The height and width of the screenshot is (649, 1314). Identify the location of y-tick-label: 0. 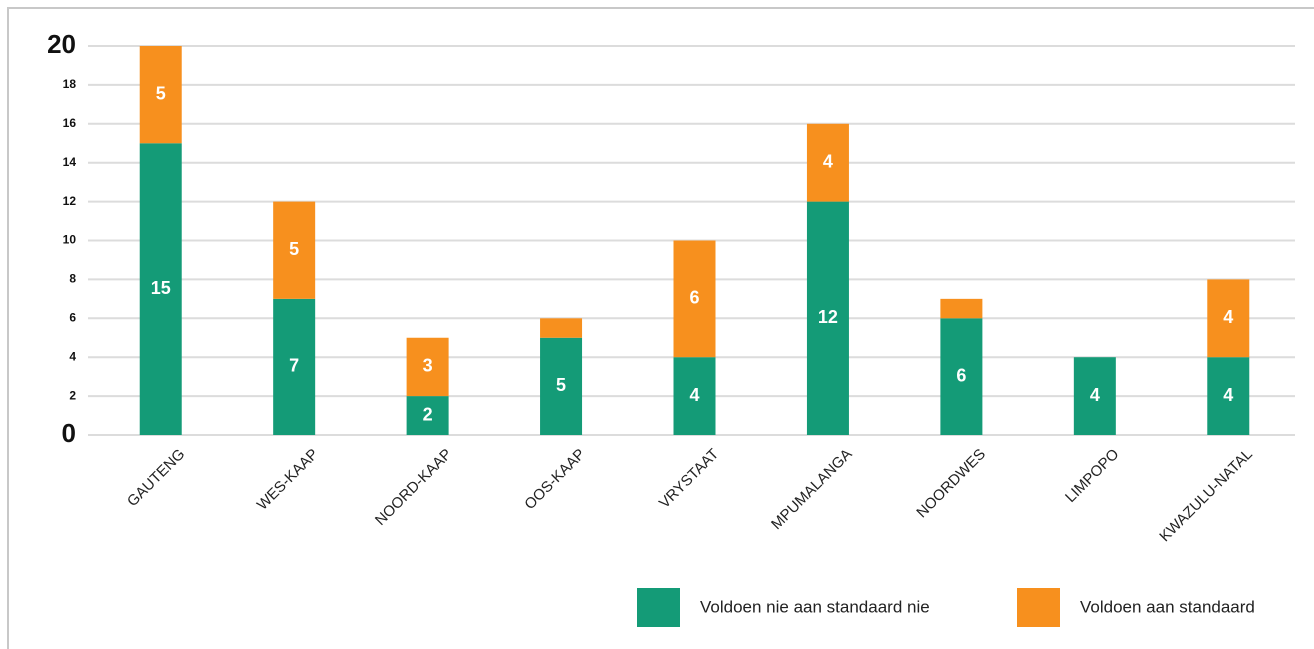
(69, 433).